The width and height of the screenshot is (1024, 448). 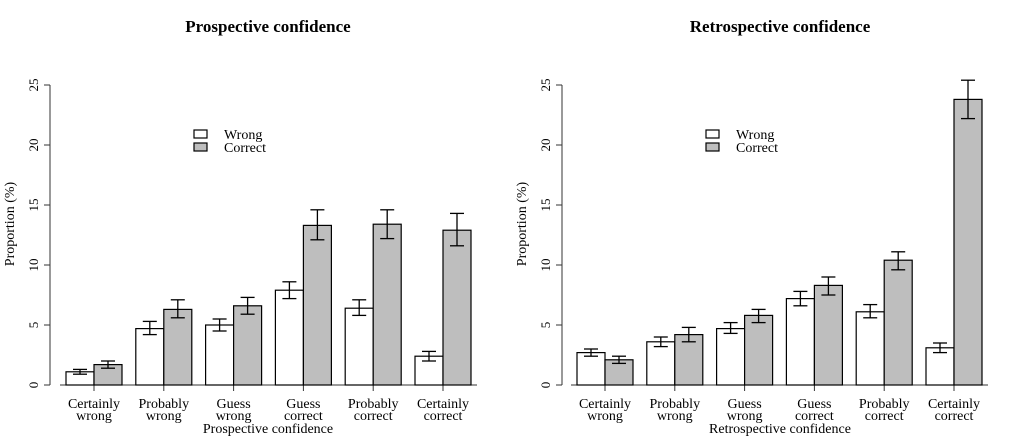 I want to click on x-axis-label: Retrospective confidence, so click(x=780, y=429).